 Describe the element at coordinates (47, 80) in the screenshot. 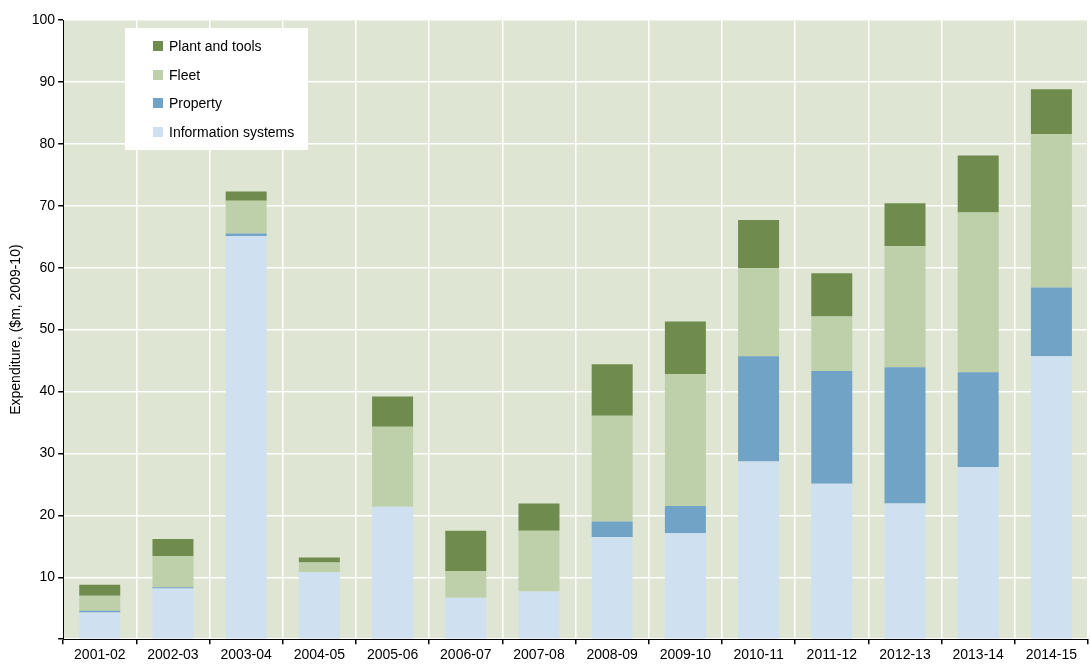

I see `y-tick-label: 90` at that location.